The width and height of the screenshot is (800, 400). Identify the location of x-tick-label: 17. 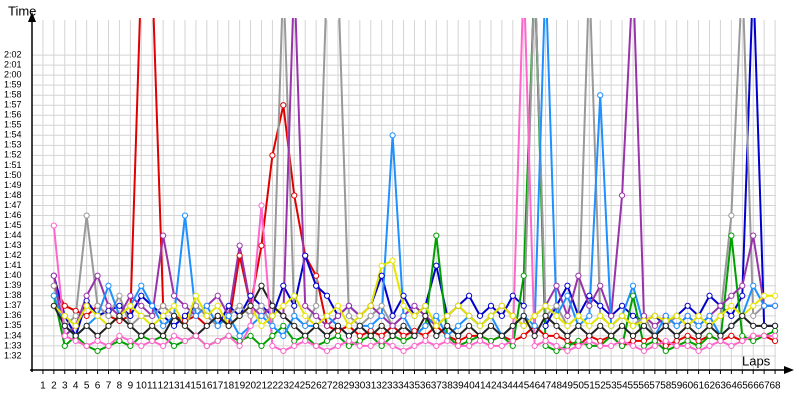
(218, 386).